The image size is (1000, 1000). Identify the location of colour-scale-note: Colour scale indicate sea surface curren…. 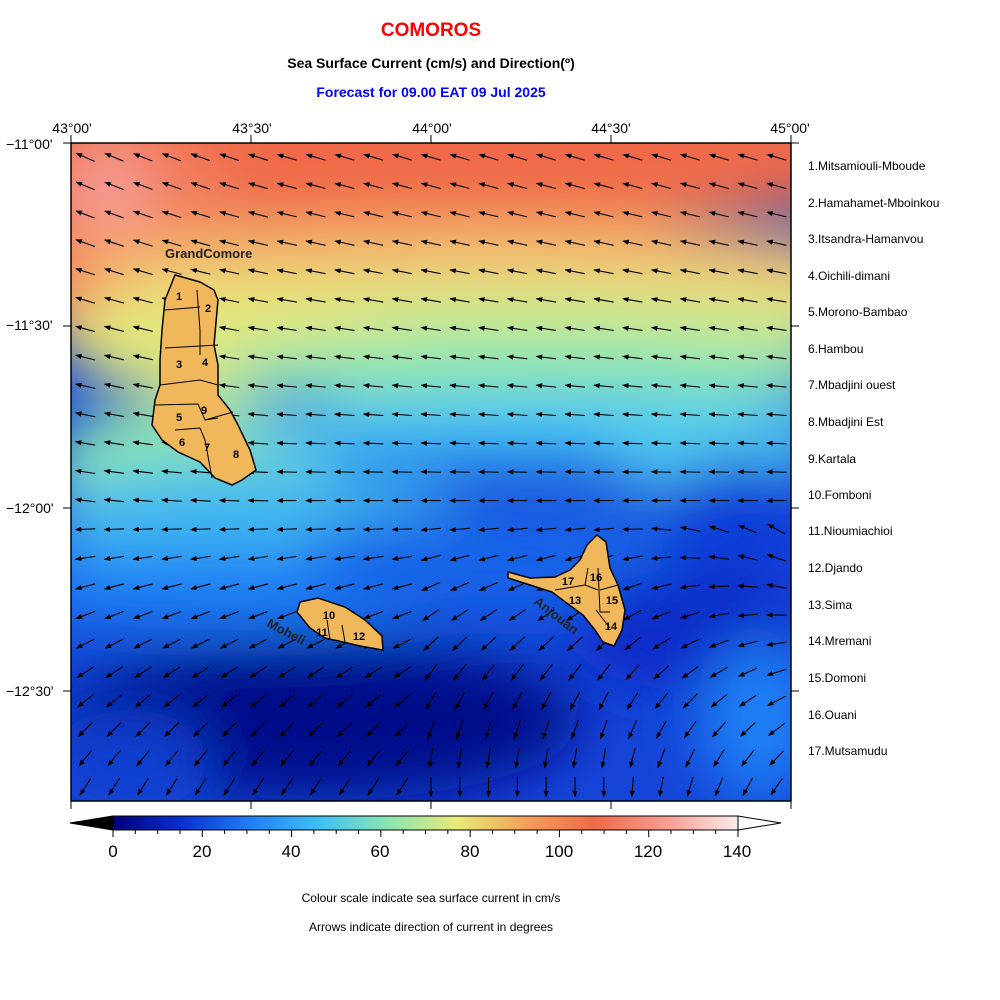
(431, 898).